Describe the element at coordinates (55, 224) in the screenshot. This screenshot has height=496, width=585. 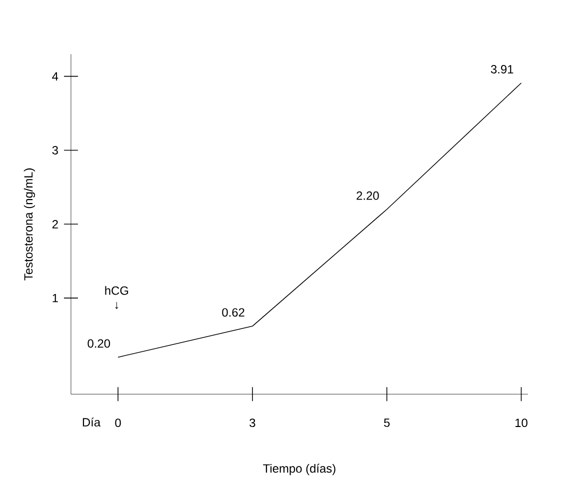
I see `y-tick-label: 2` at that location.